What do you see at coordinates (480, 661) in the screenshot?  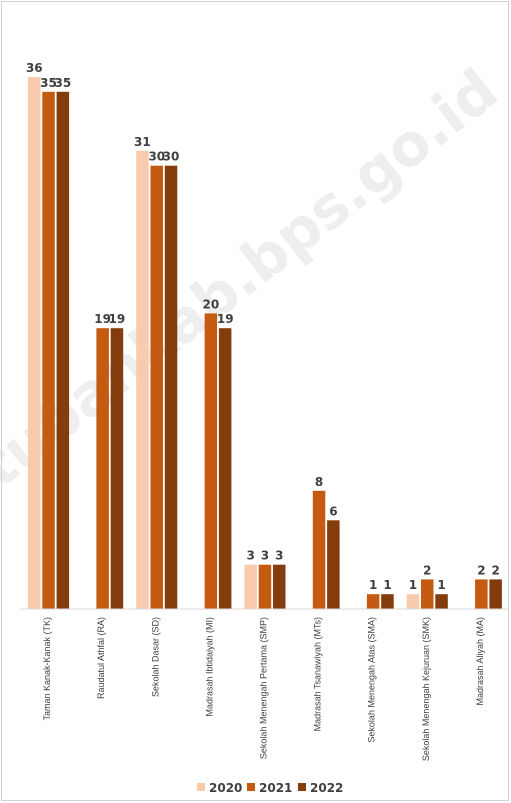 I see `category-label-9: Madrasah Aliyah (MA)` at bounding box center [480, 661].